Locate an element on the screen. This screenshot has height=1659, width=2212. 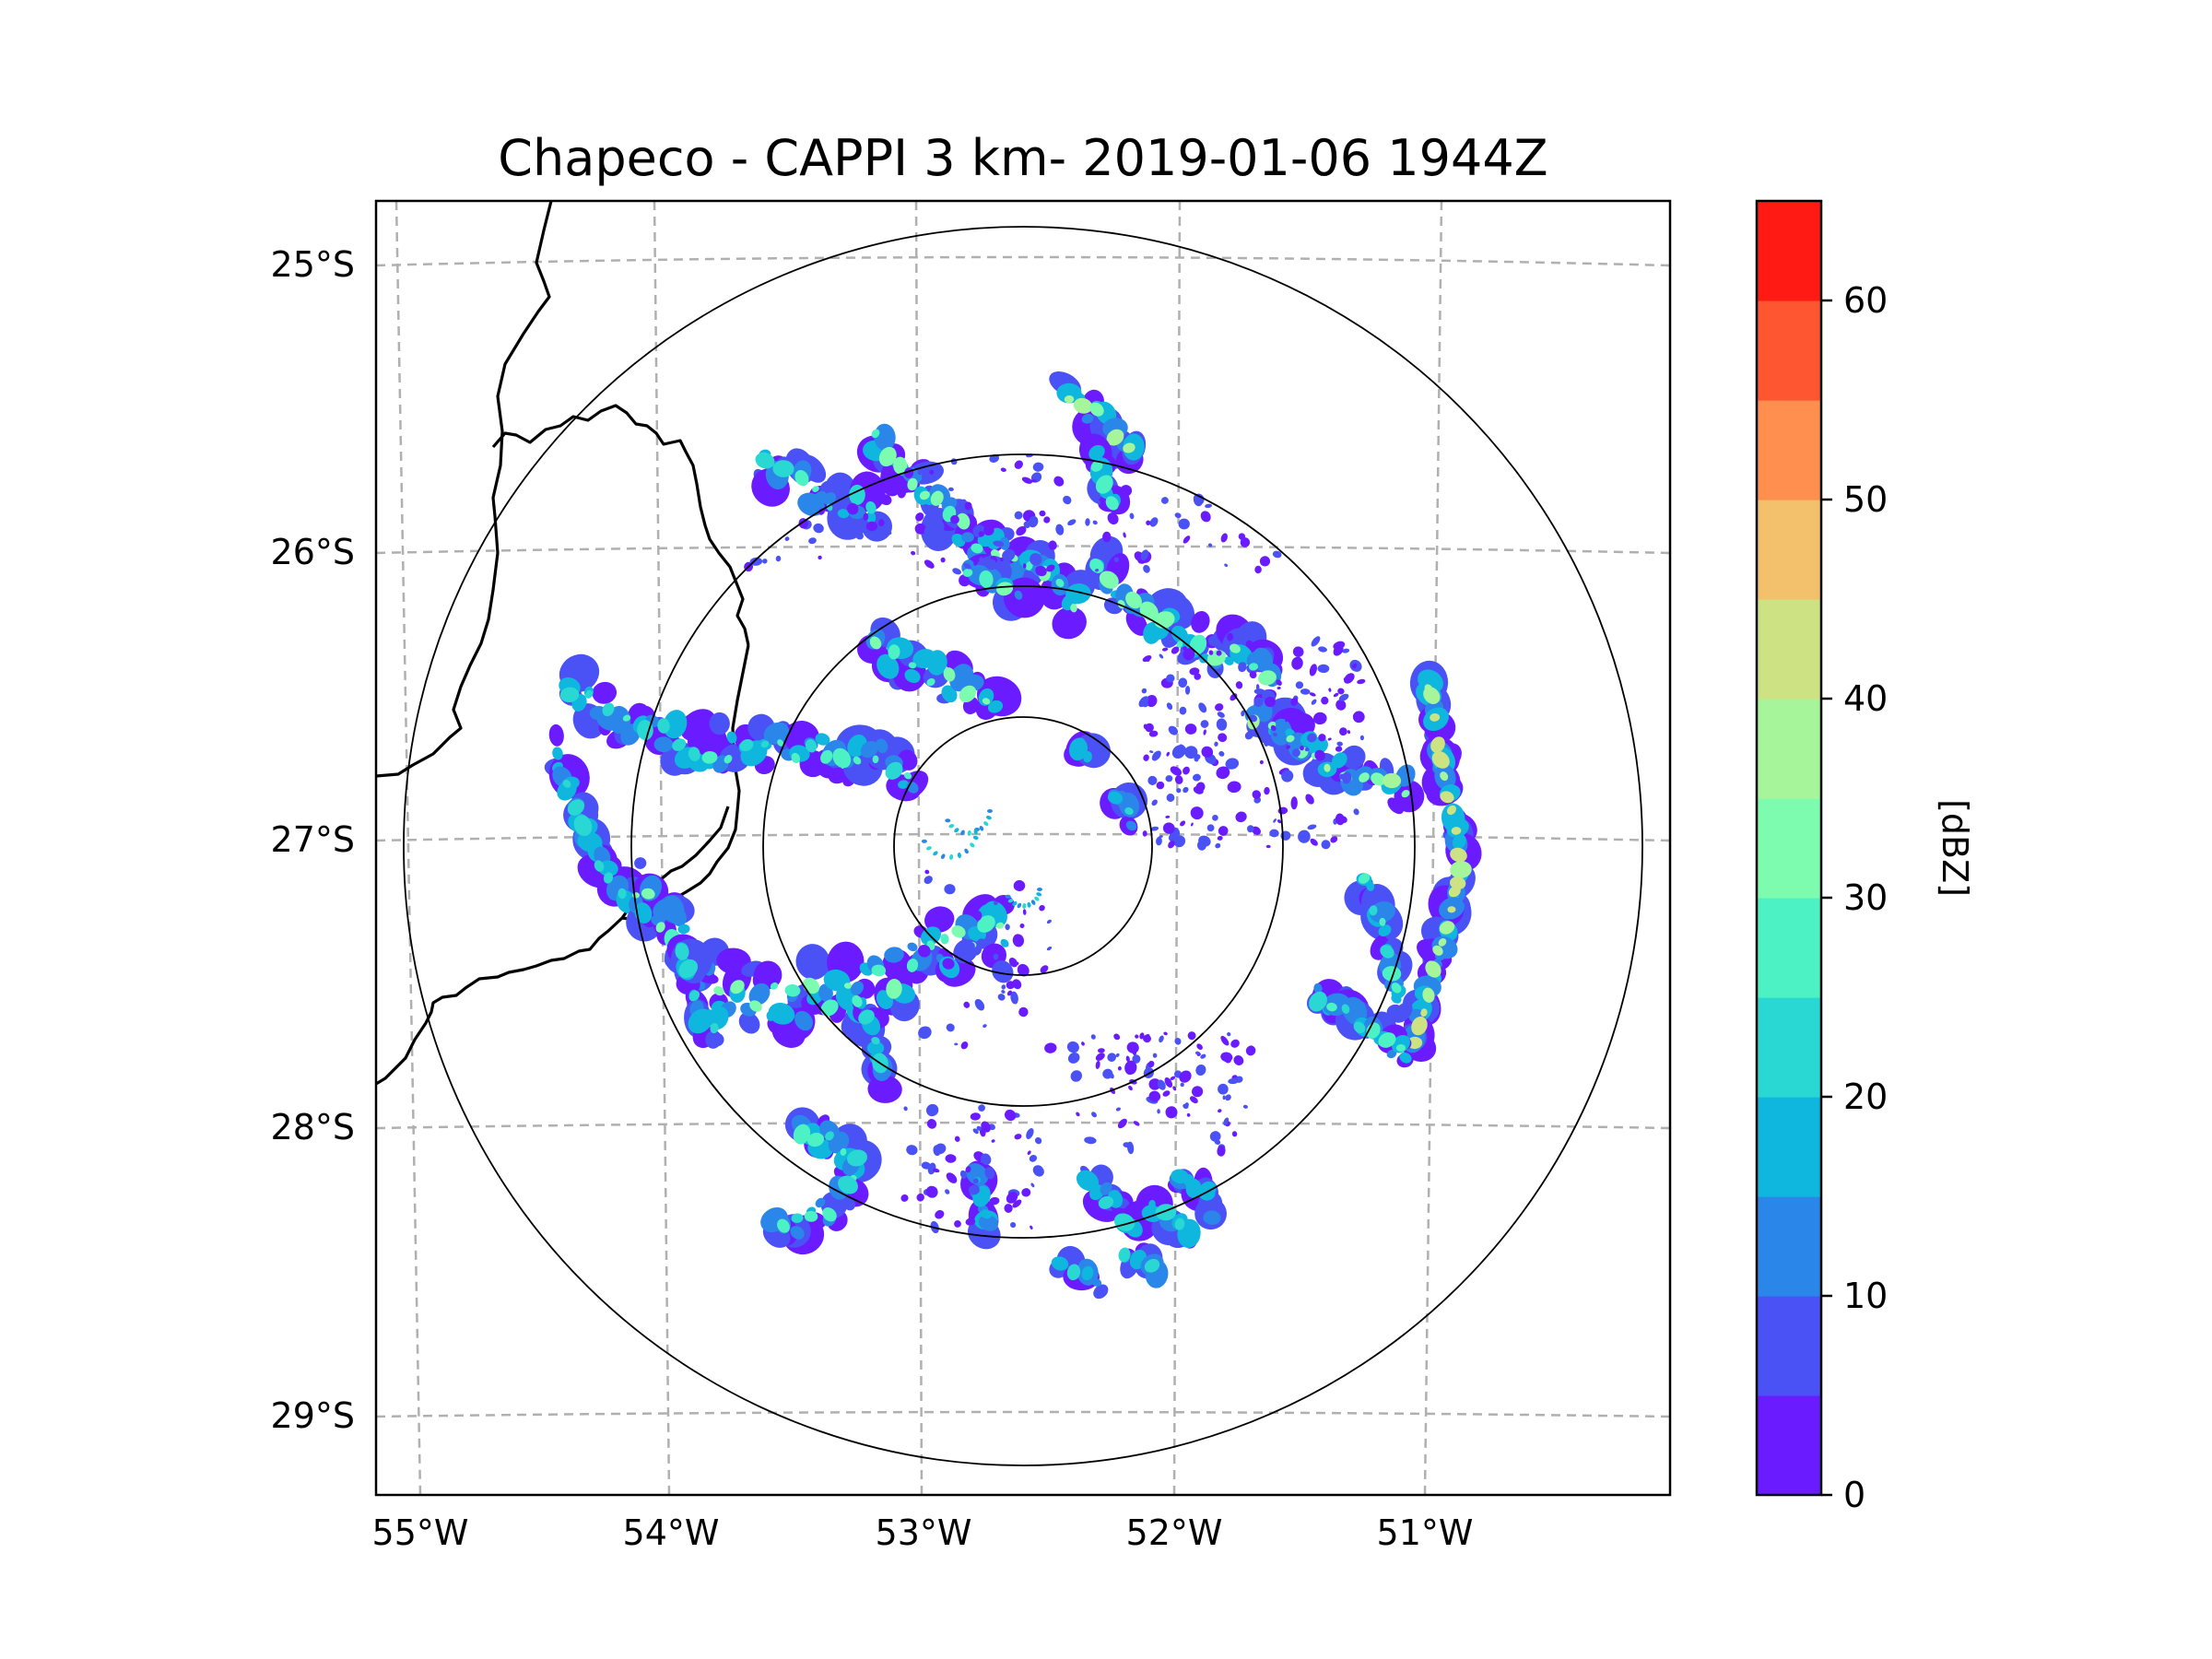
colorbar-tick-label: 0 is located at coordinates (1854, 1495).